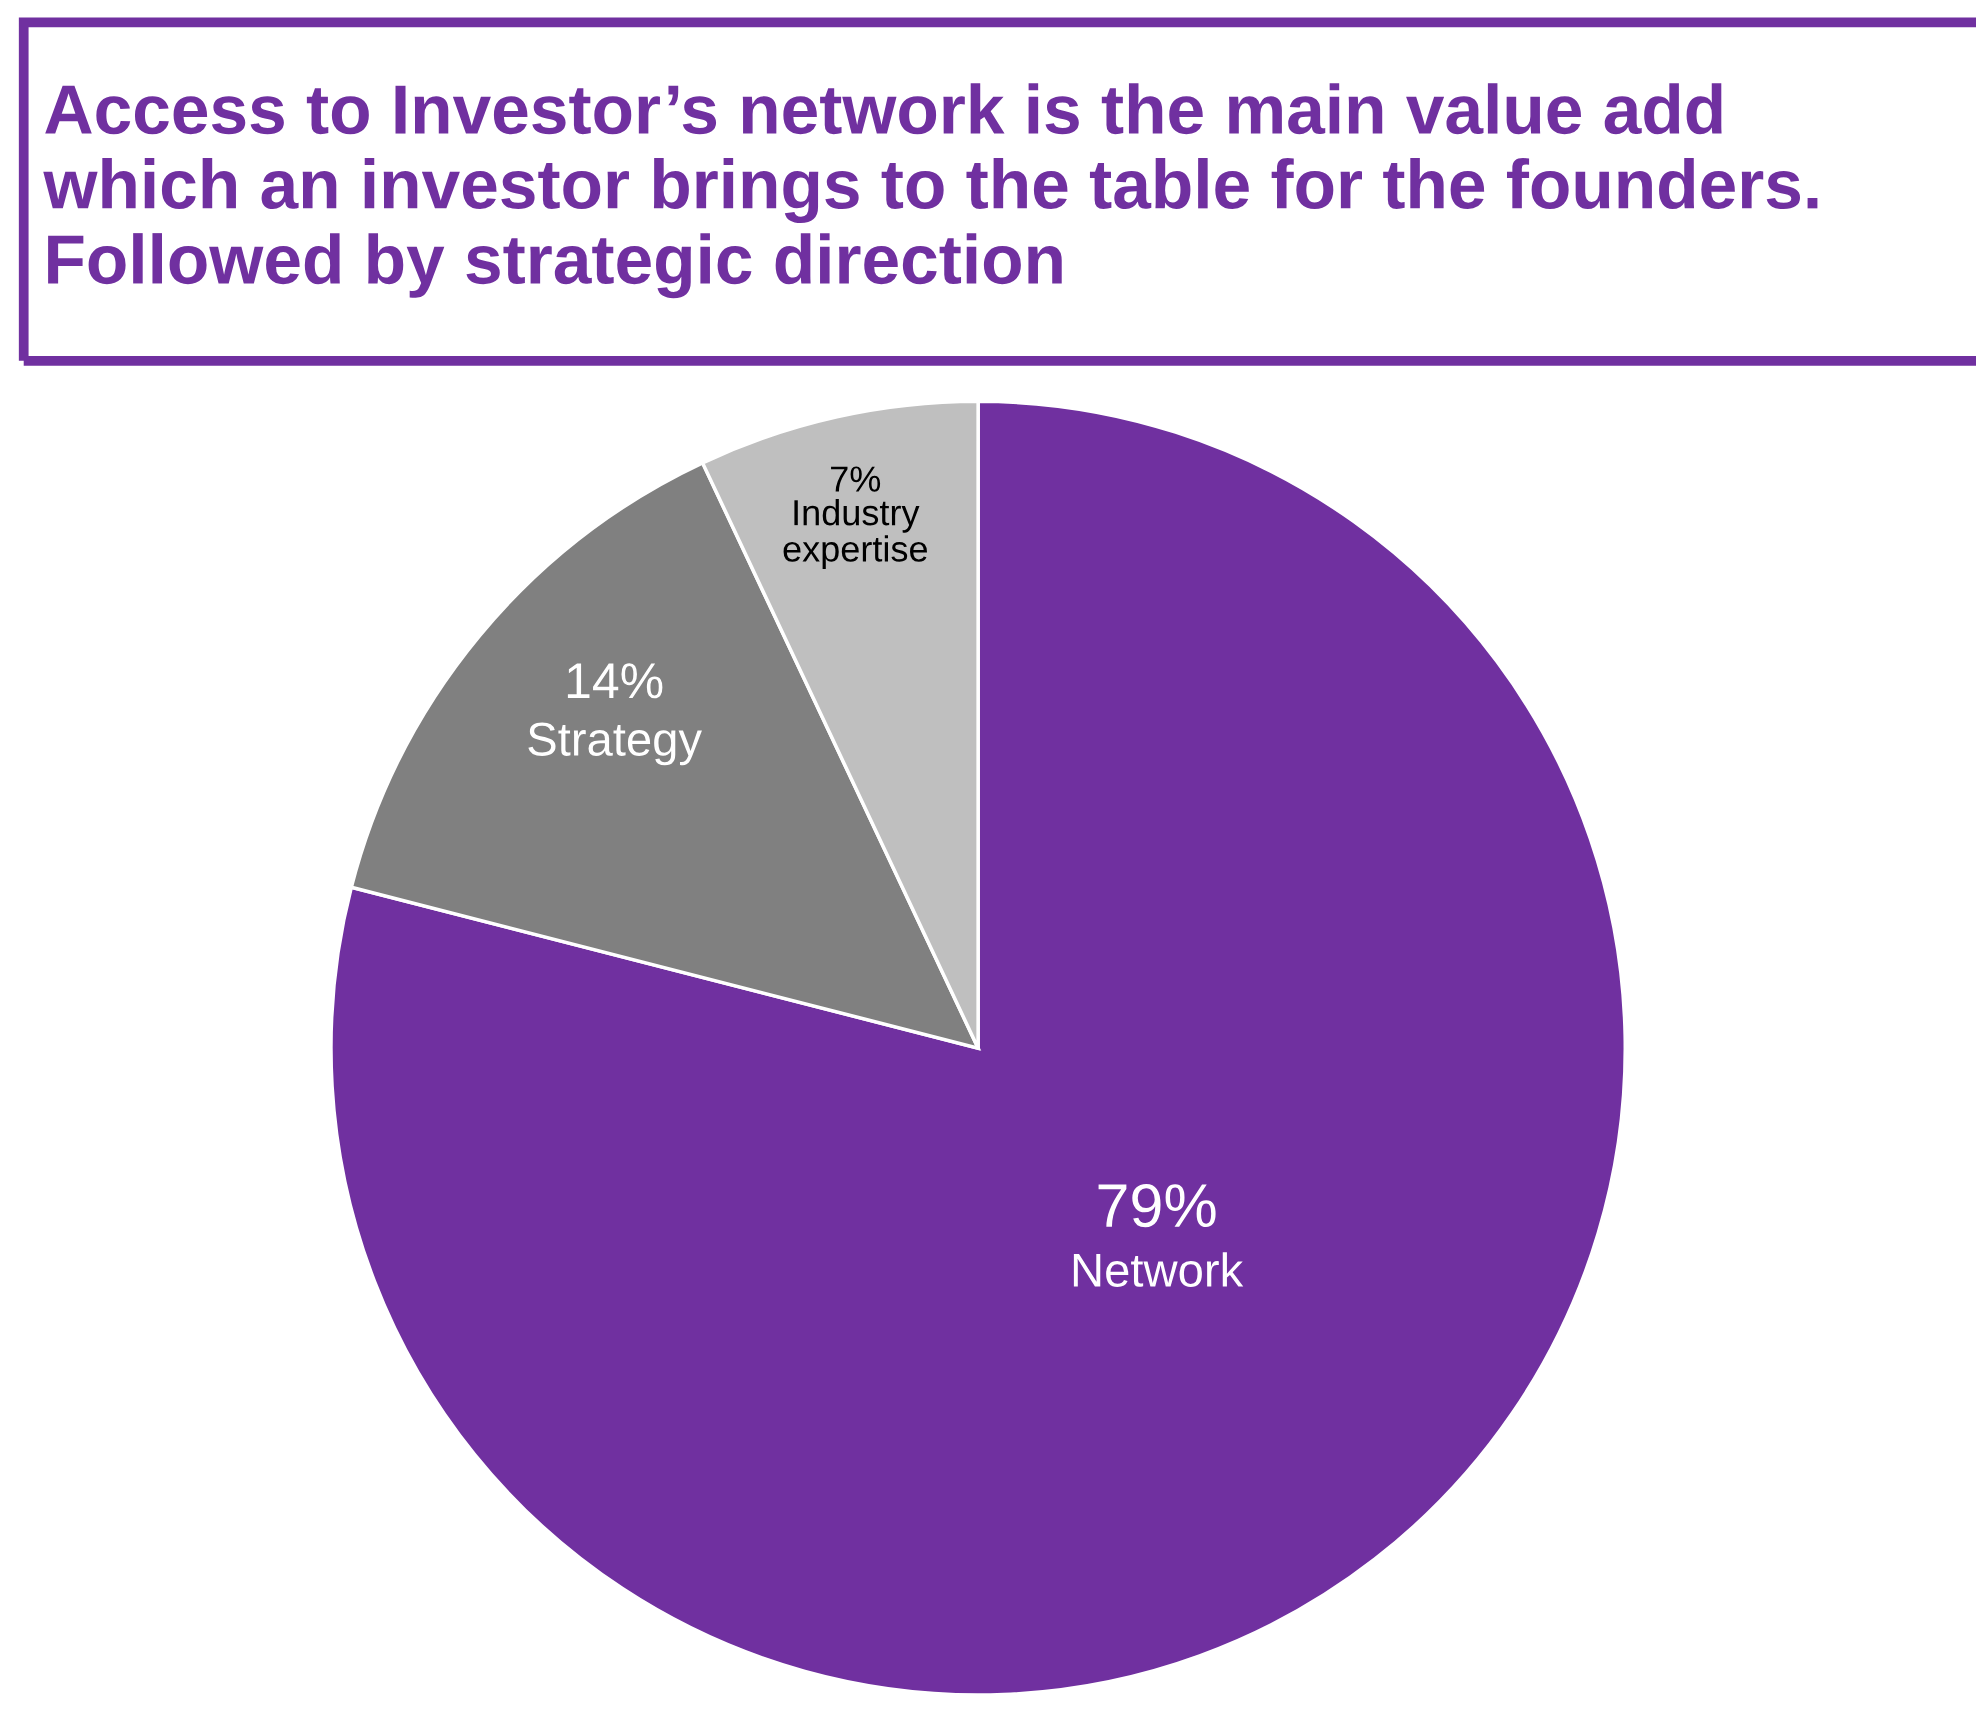  I want to click on chart-title: Access to Investor’s network is the main value add which an investor brings to the table for the founders. Followed by strategic direction, so click(930, 191).